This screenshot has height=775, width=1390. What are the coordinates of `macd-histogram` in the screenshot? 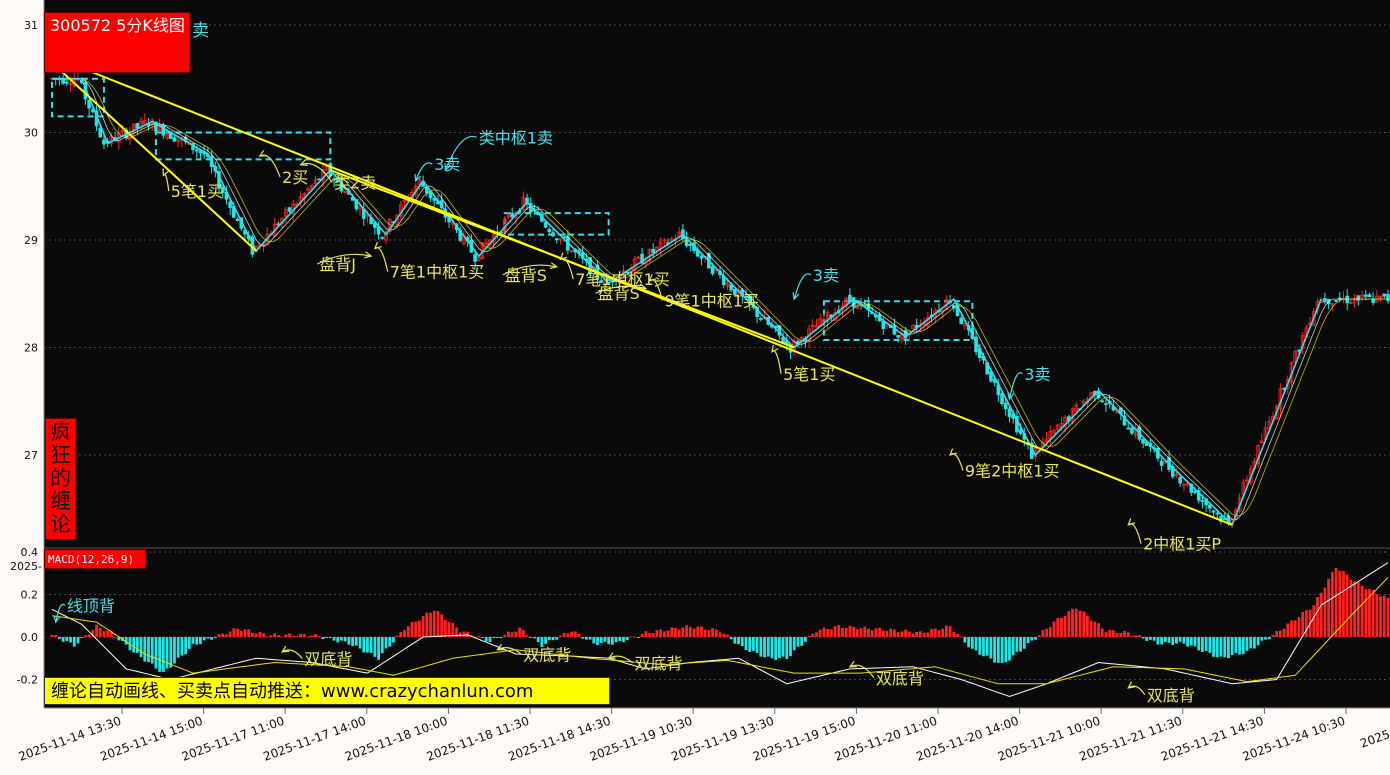 It's located at (720, 619).